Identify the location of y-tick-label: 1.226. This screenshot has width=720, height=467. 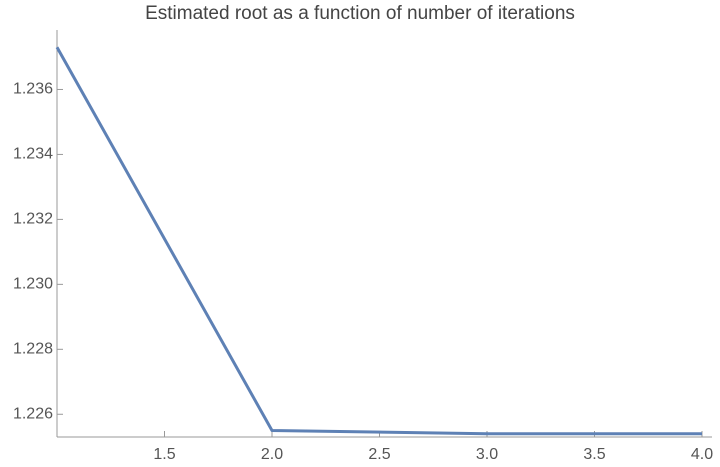
(33, 413).